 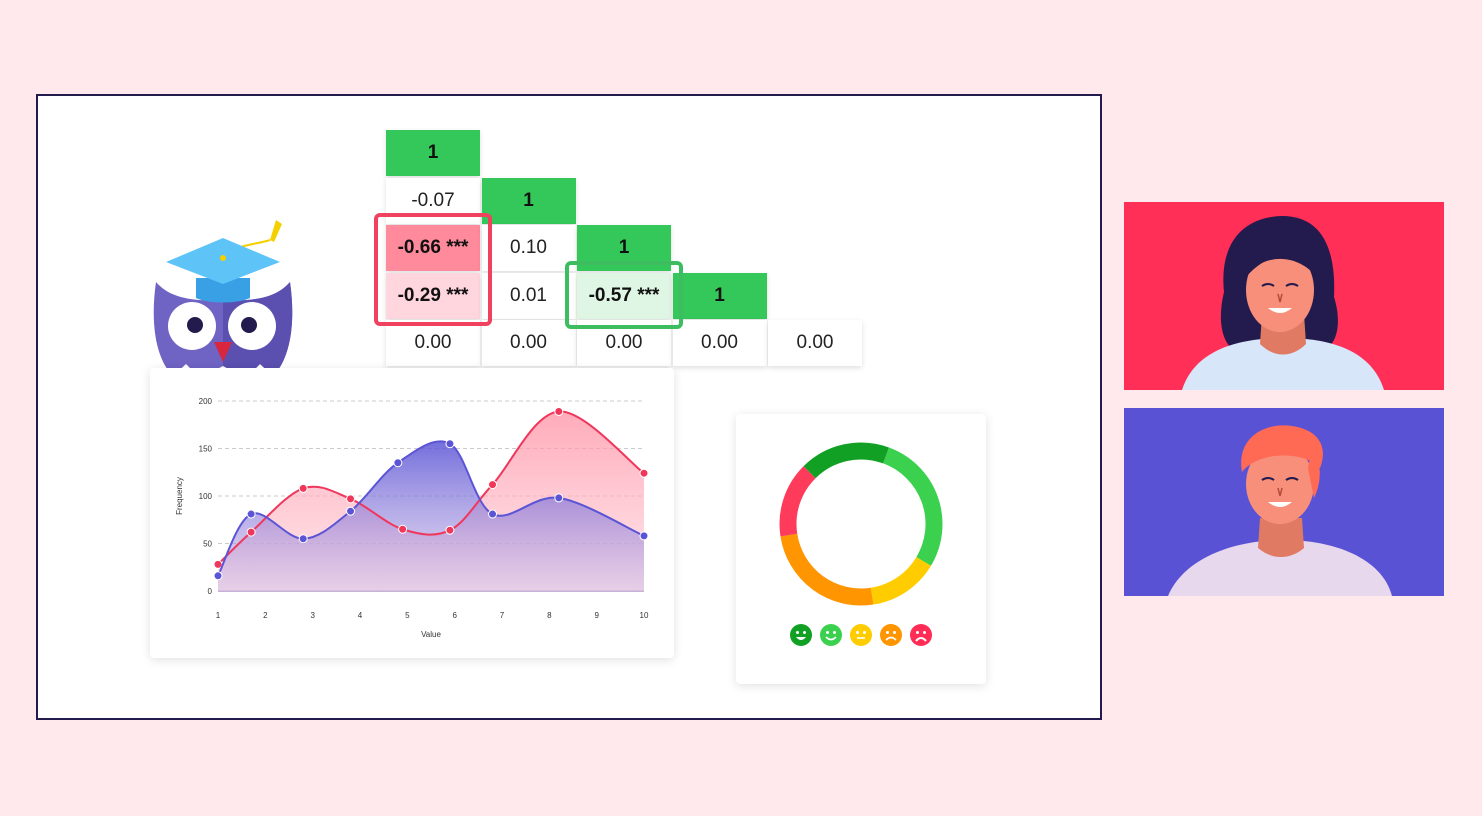 I want to click on y-tick-label: 100, so click(x=206, y=496).